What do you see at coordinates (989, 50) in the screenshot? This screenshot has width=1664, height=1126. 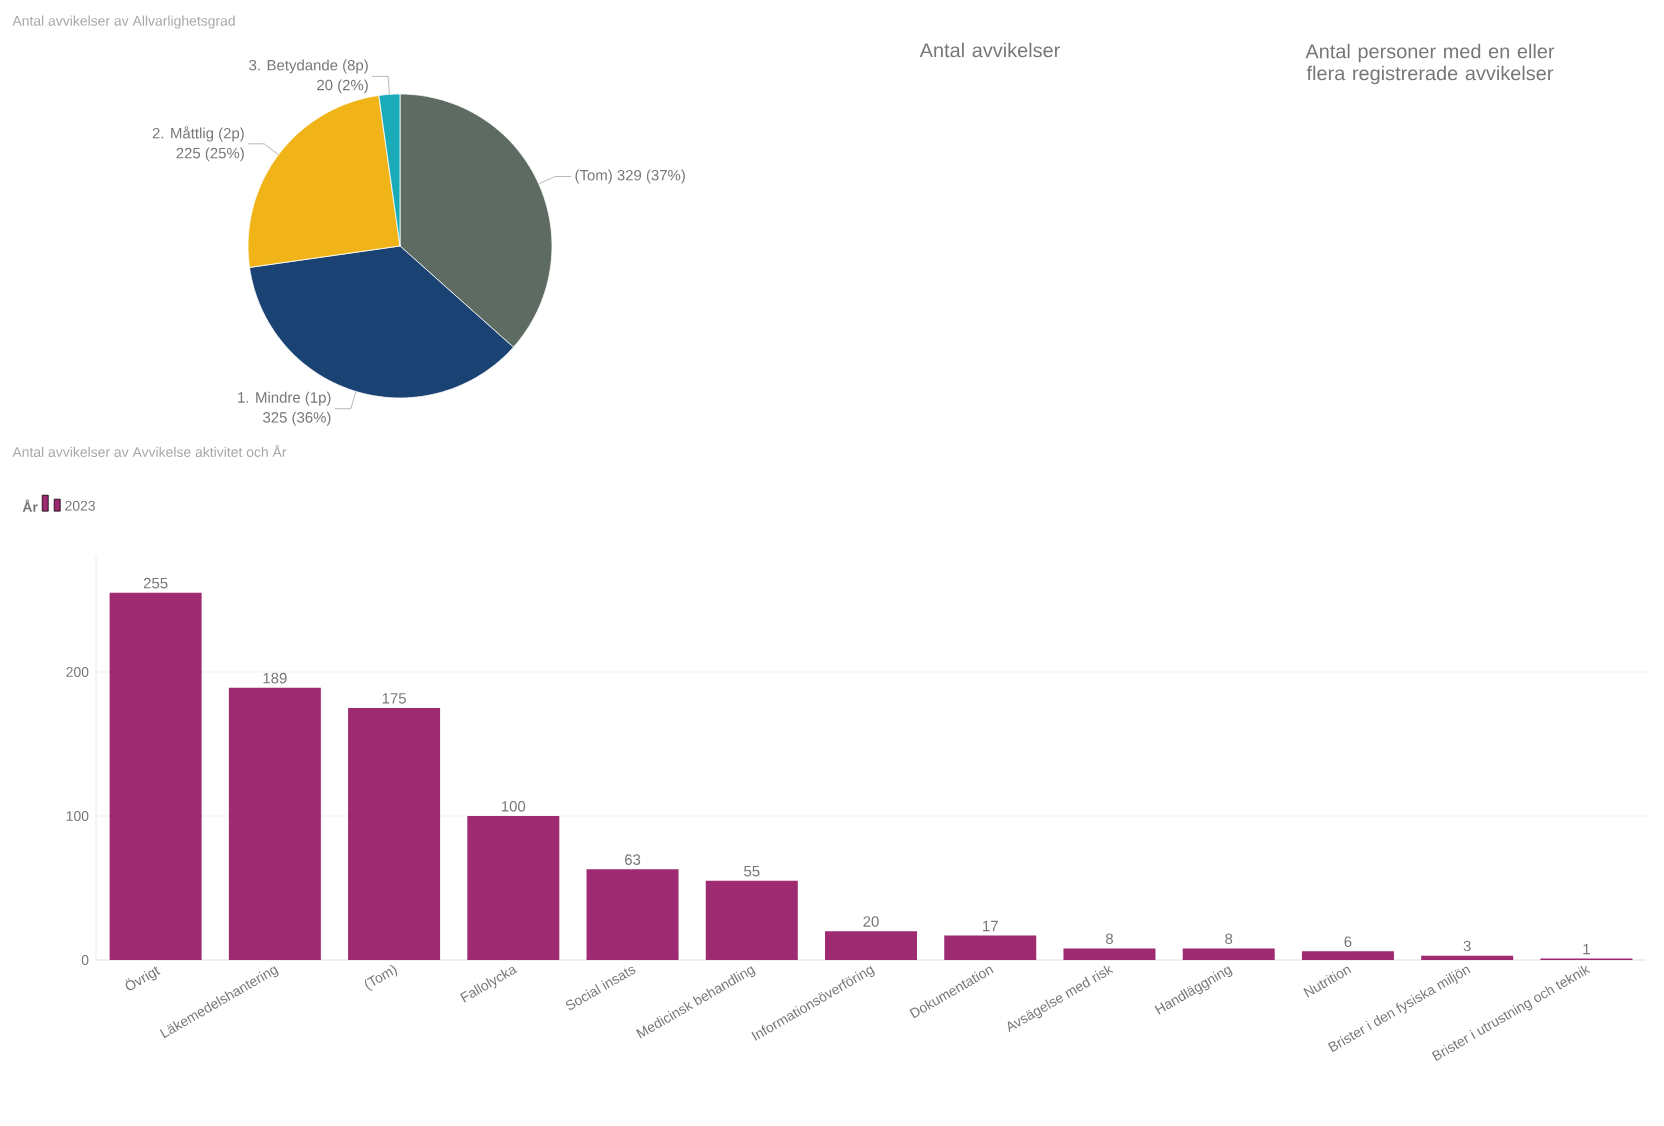 I see `text: Antal avvikelser` at bounding box center [989, 50].